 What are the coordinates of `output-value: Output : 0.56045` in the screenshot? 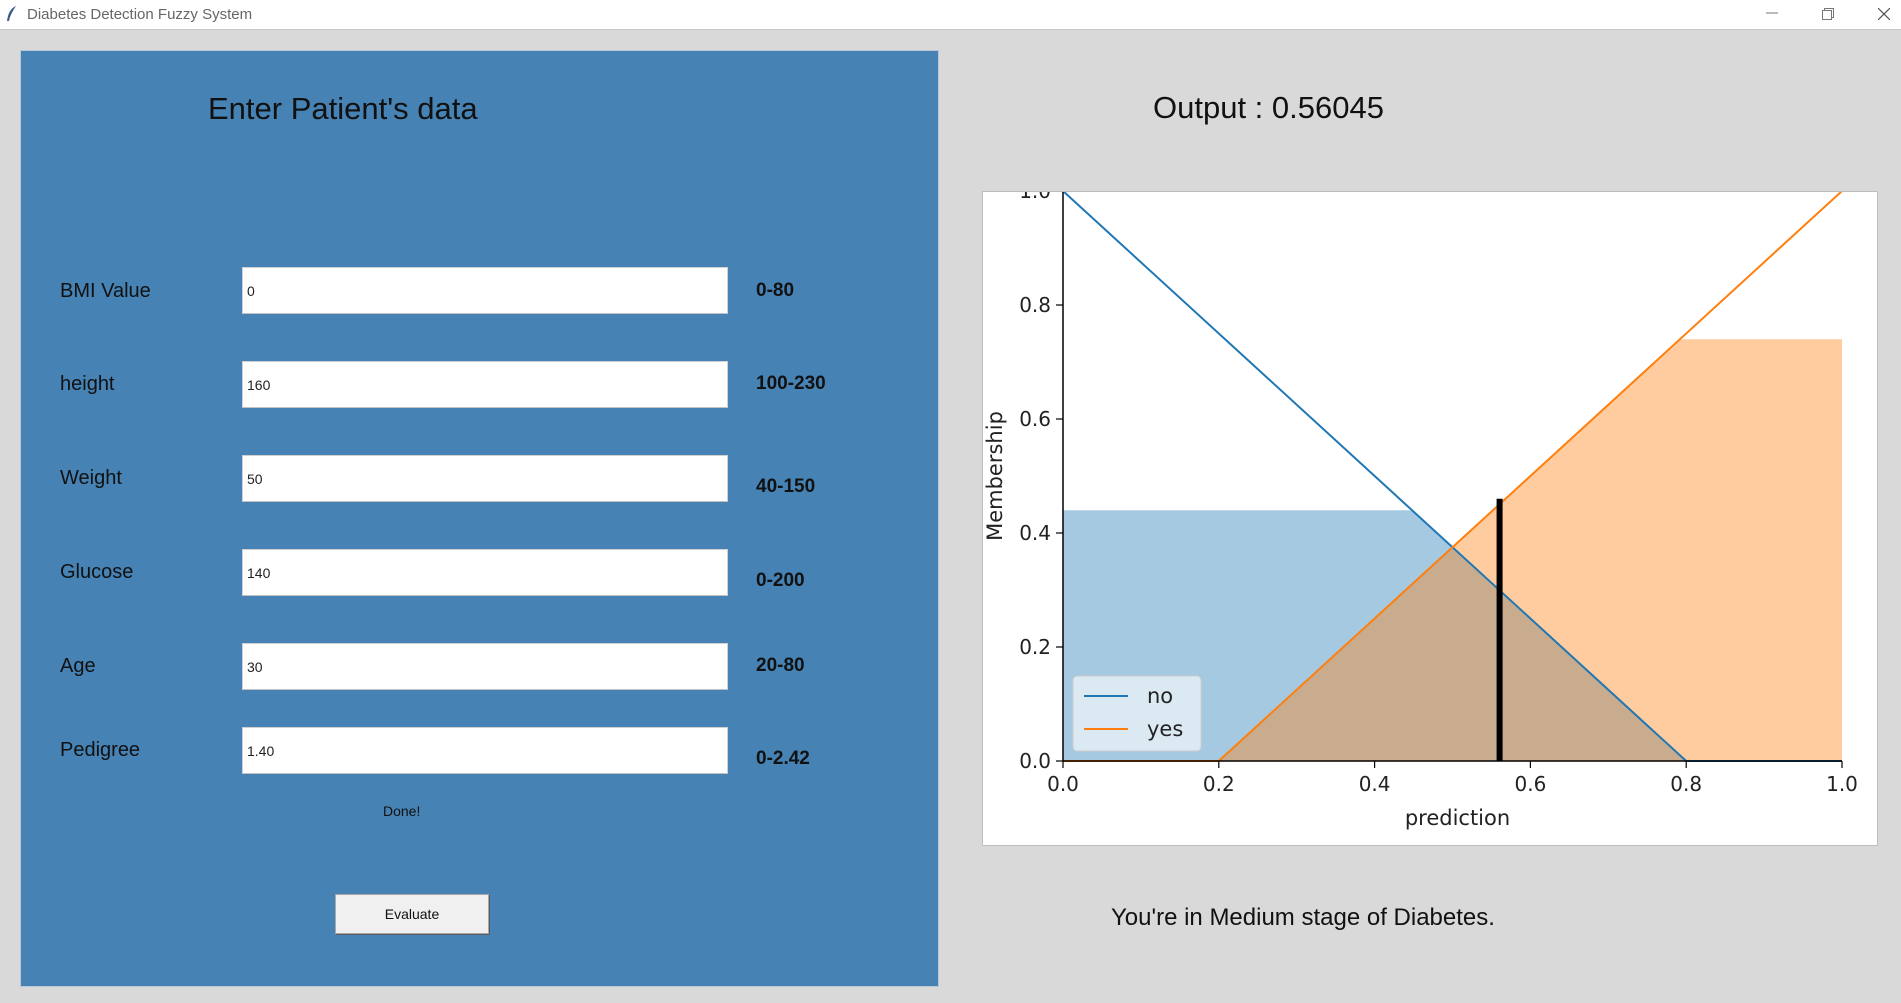 It's located at (1268, 107).